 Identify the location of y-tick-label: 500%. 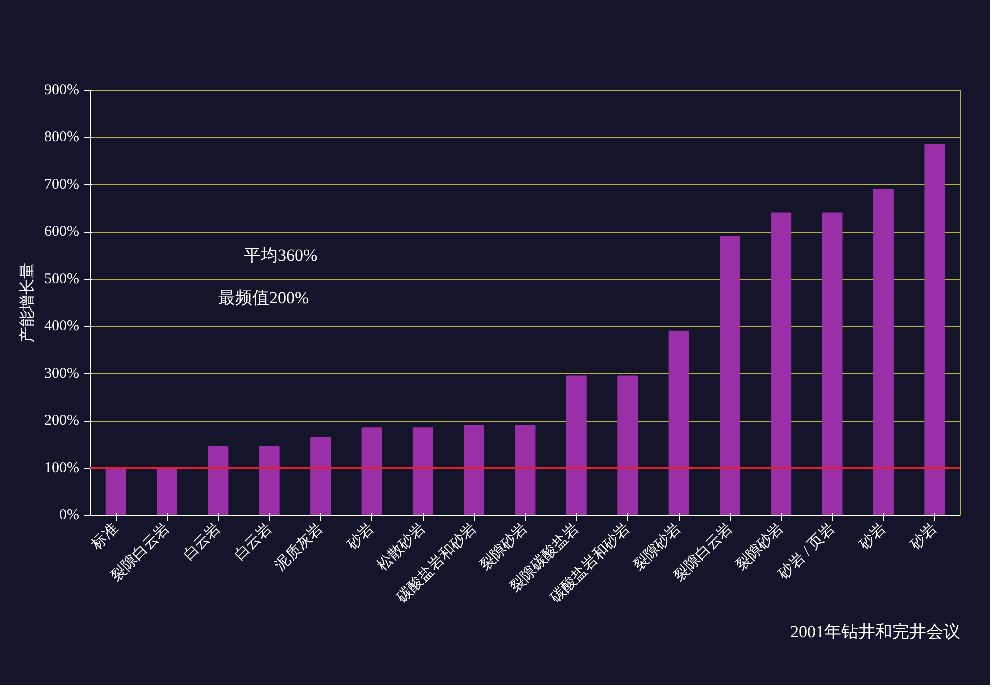
(62, 279).